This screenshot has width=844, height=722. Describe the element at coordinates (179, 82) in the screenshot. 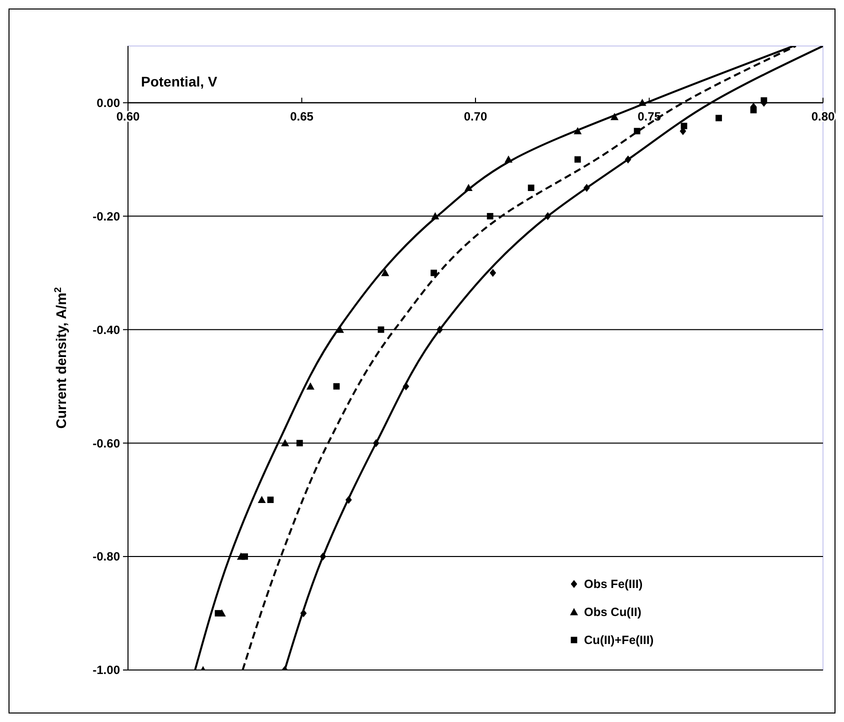

I see `x-axis-title: Potential, V` at that location.